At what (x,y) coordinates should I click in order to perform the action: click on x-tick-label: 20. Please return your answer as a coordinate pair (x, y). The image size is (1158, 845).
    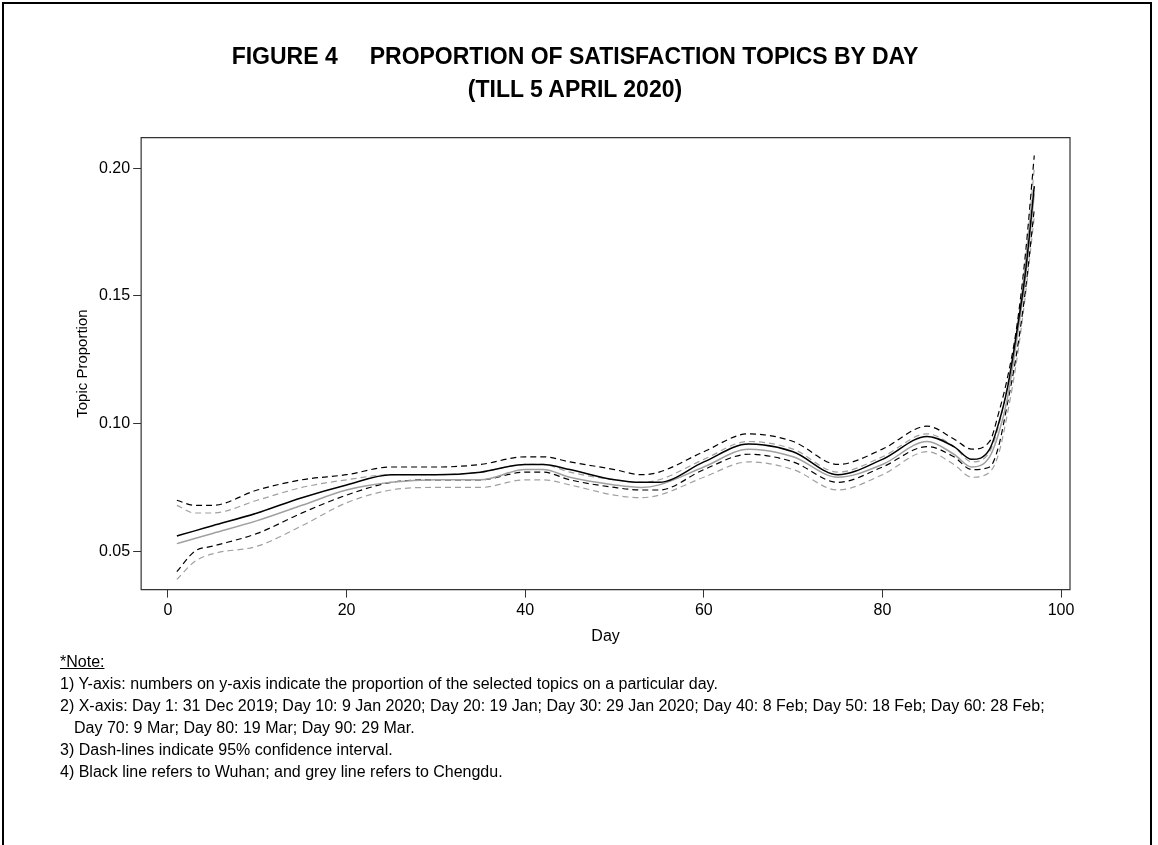
    Looking at the image, I should click on (346, 609).